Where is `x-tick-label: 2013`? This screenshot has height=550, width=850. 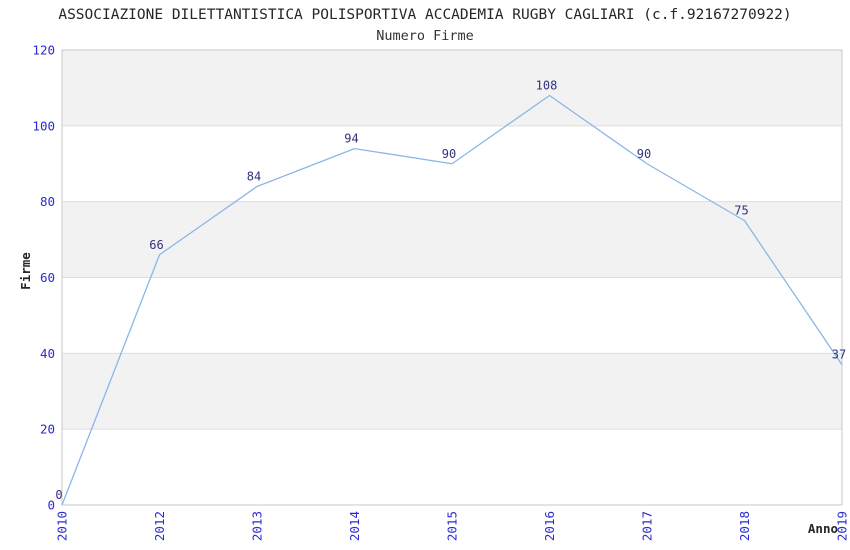
x-tick-label: 2013 is located at coordinates (257, 526).